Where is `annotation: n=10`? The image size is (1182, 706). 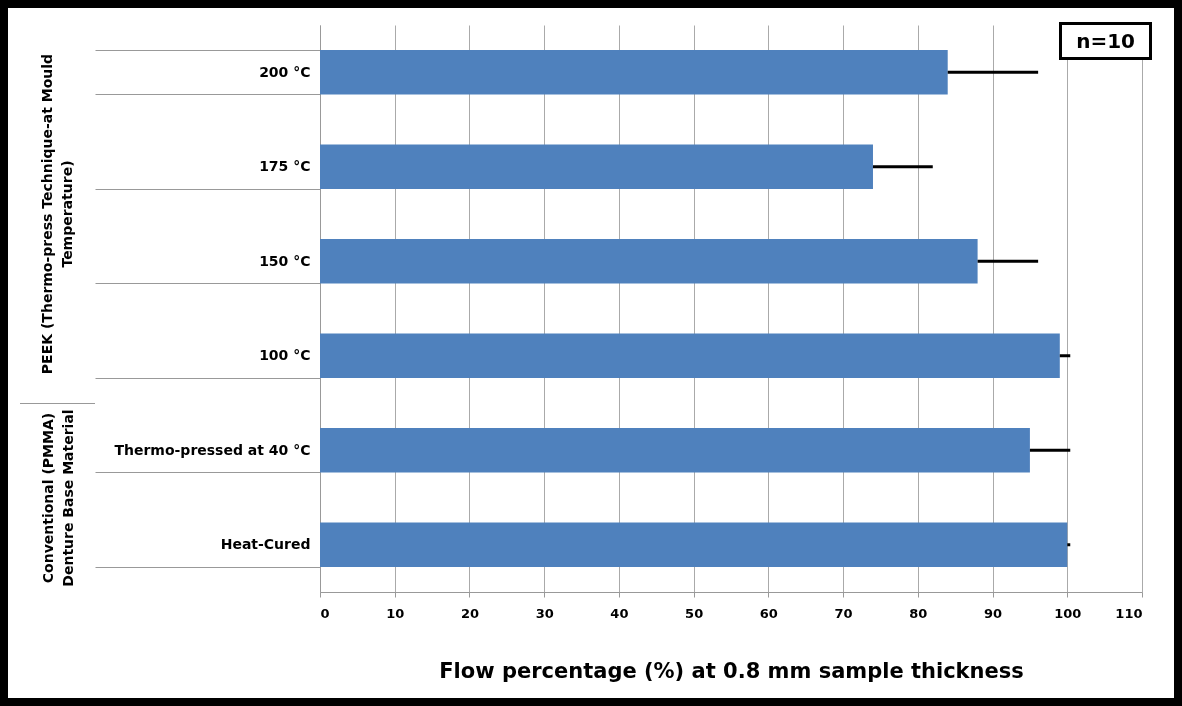 annotation: n=10 is located at coordinates (1105, 41).